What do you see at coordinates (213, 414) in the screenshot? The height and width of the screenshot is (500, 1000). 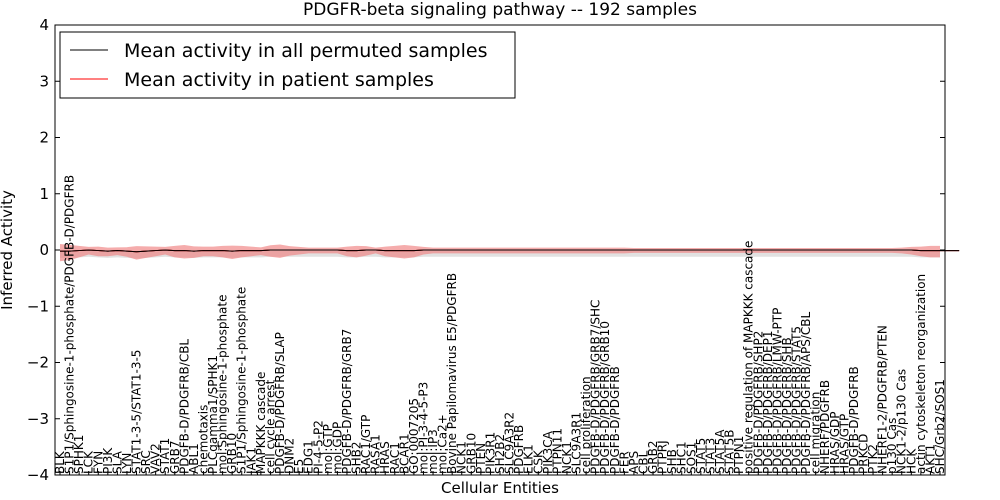 I see `x-tick-label: PLCgamma1/SPHK1` at bounding box center [213, 414].